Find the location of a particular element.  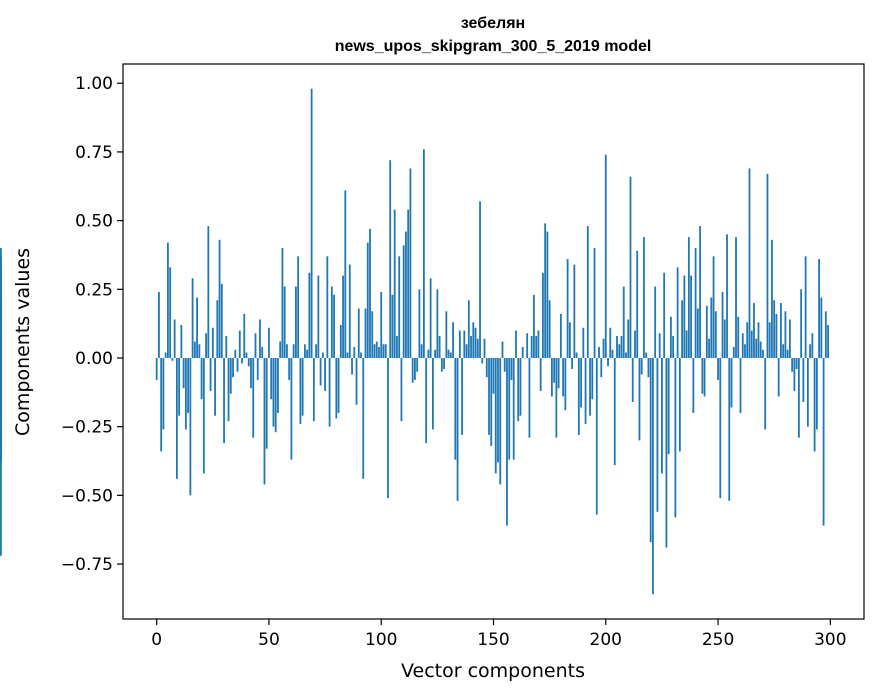

y-axis-label: Components values is located at coordinates (23, 342).